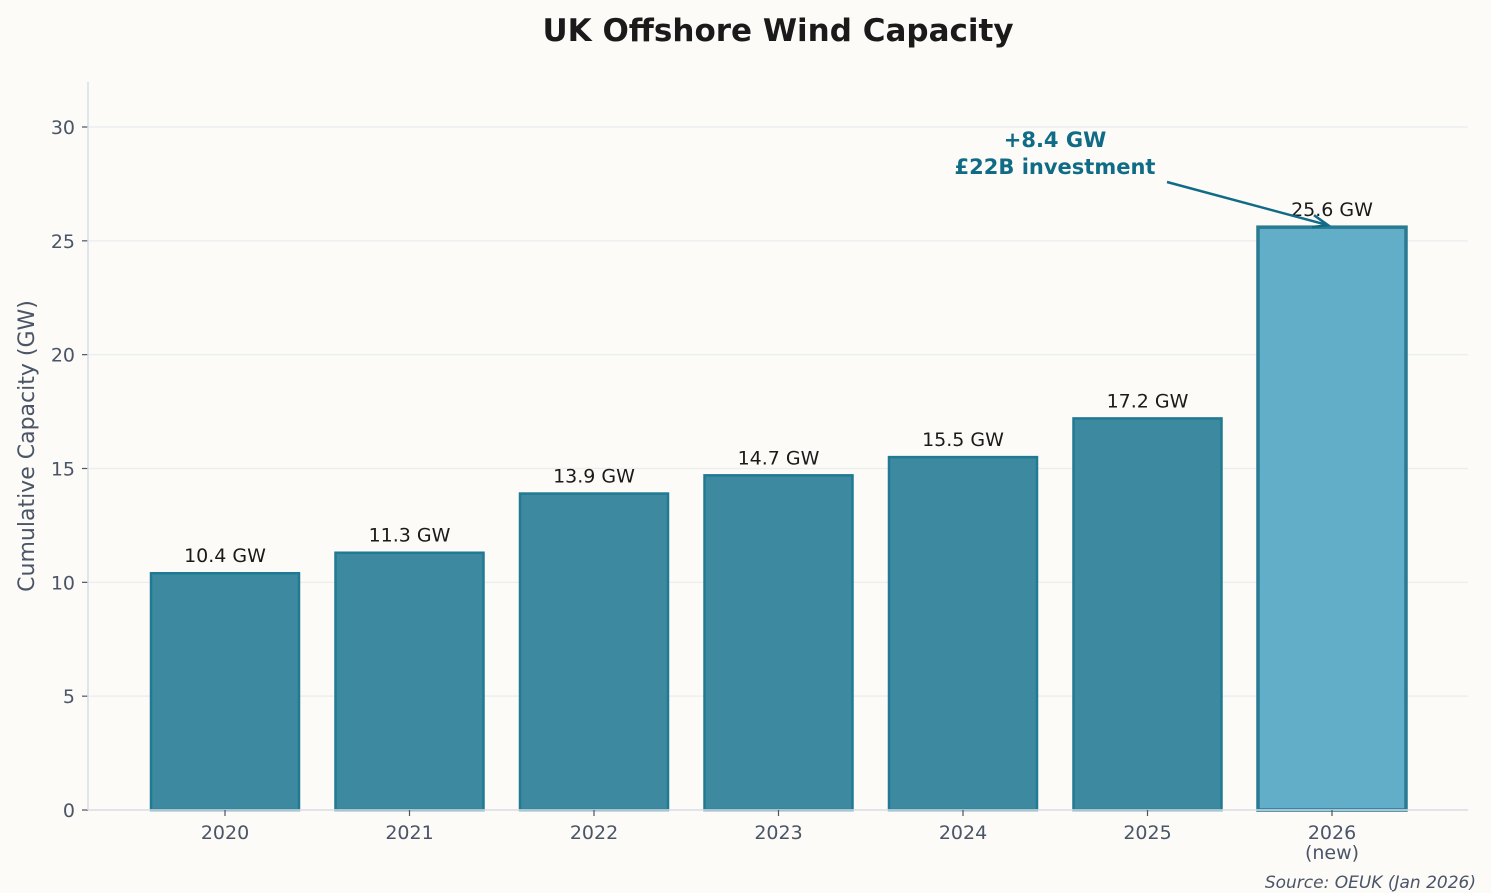 The height and width of the screenshot is (893, 1491). What do you see at coordinates (963, 440) in the screenshot?
I see `data-label: 15.5 GW` at bounding box center [963, 440].